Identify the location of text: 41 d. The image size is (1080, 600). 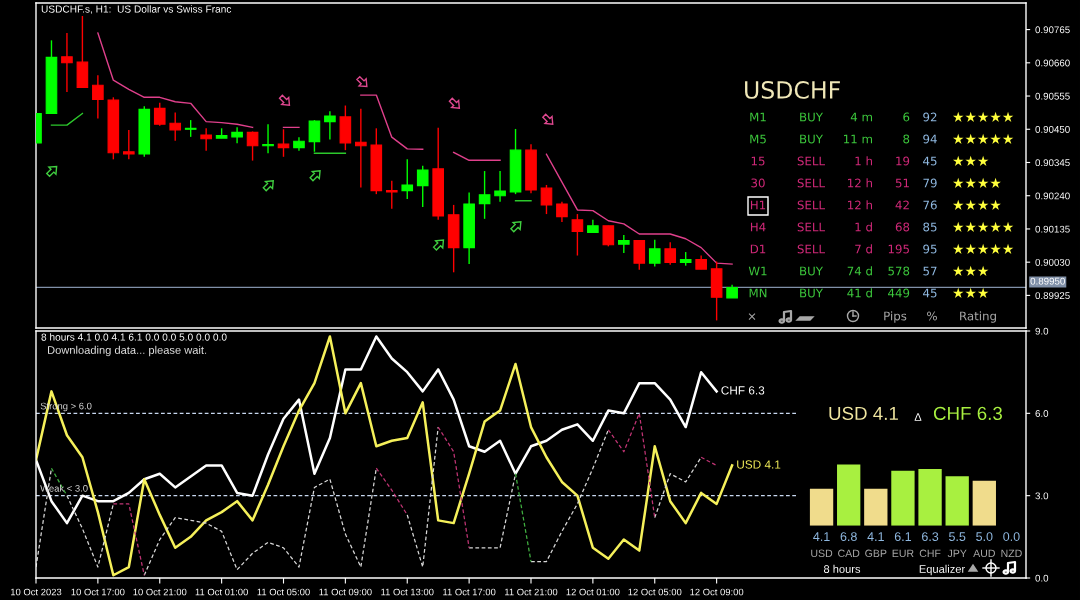
(859, 293).